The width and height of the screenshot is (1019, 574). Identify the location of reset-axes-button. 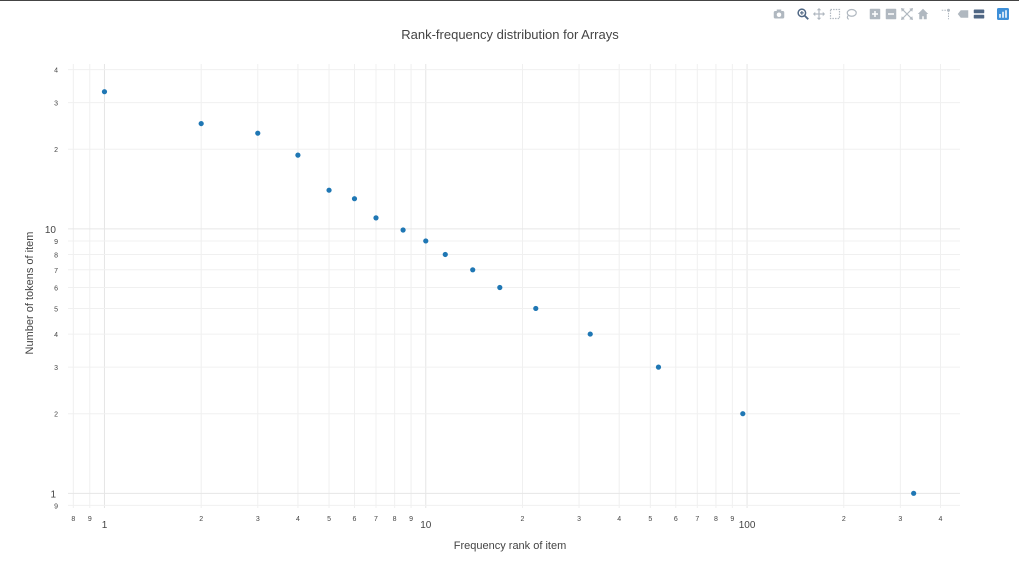
(923, 14).